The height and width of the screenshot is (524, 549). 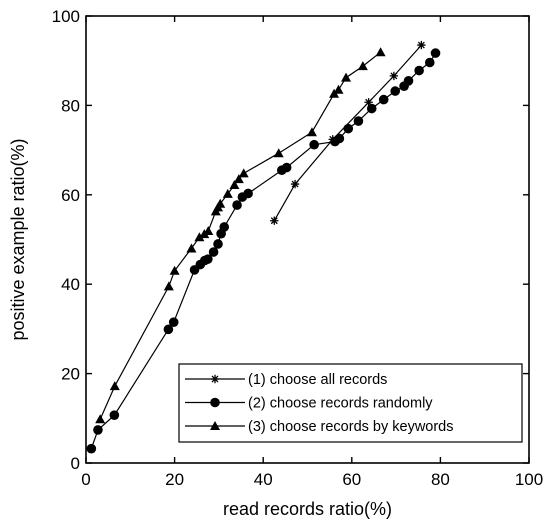 What do you see at coordinates (351, 427) in the screenshot?
I see `legend-label-3: (3) choose records by keywords` at bounding box center [351, 427].